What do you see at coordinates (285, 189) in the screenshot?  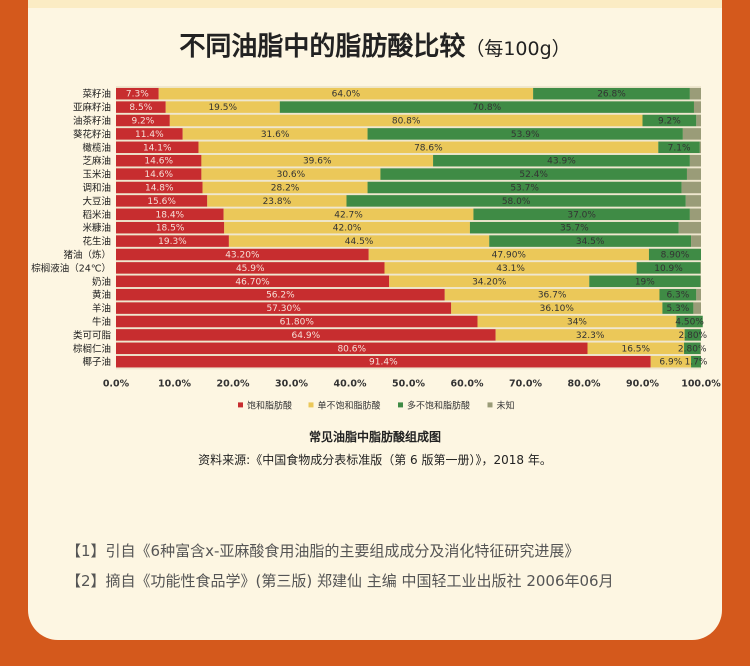 I see `data-label: 28.2%` at bounding box center [285, 189].